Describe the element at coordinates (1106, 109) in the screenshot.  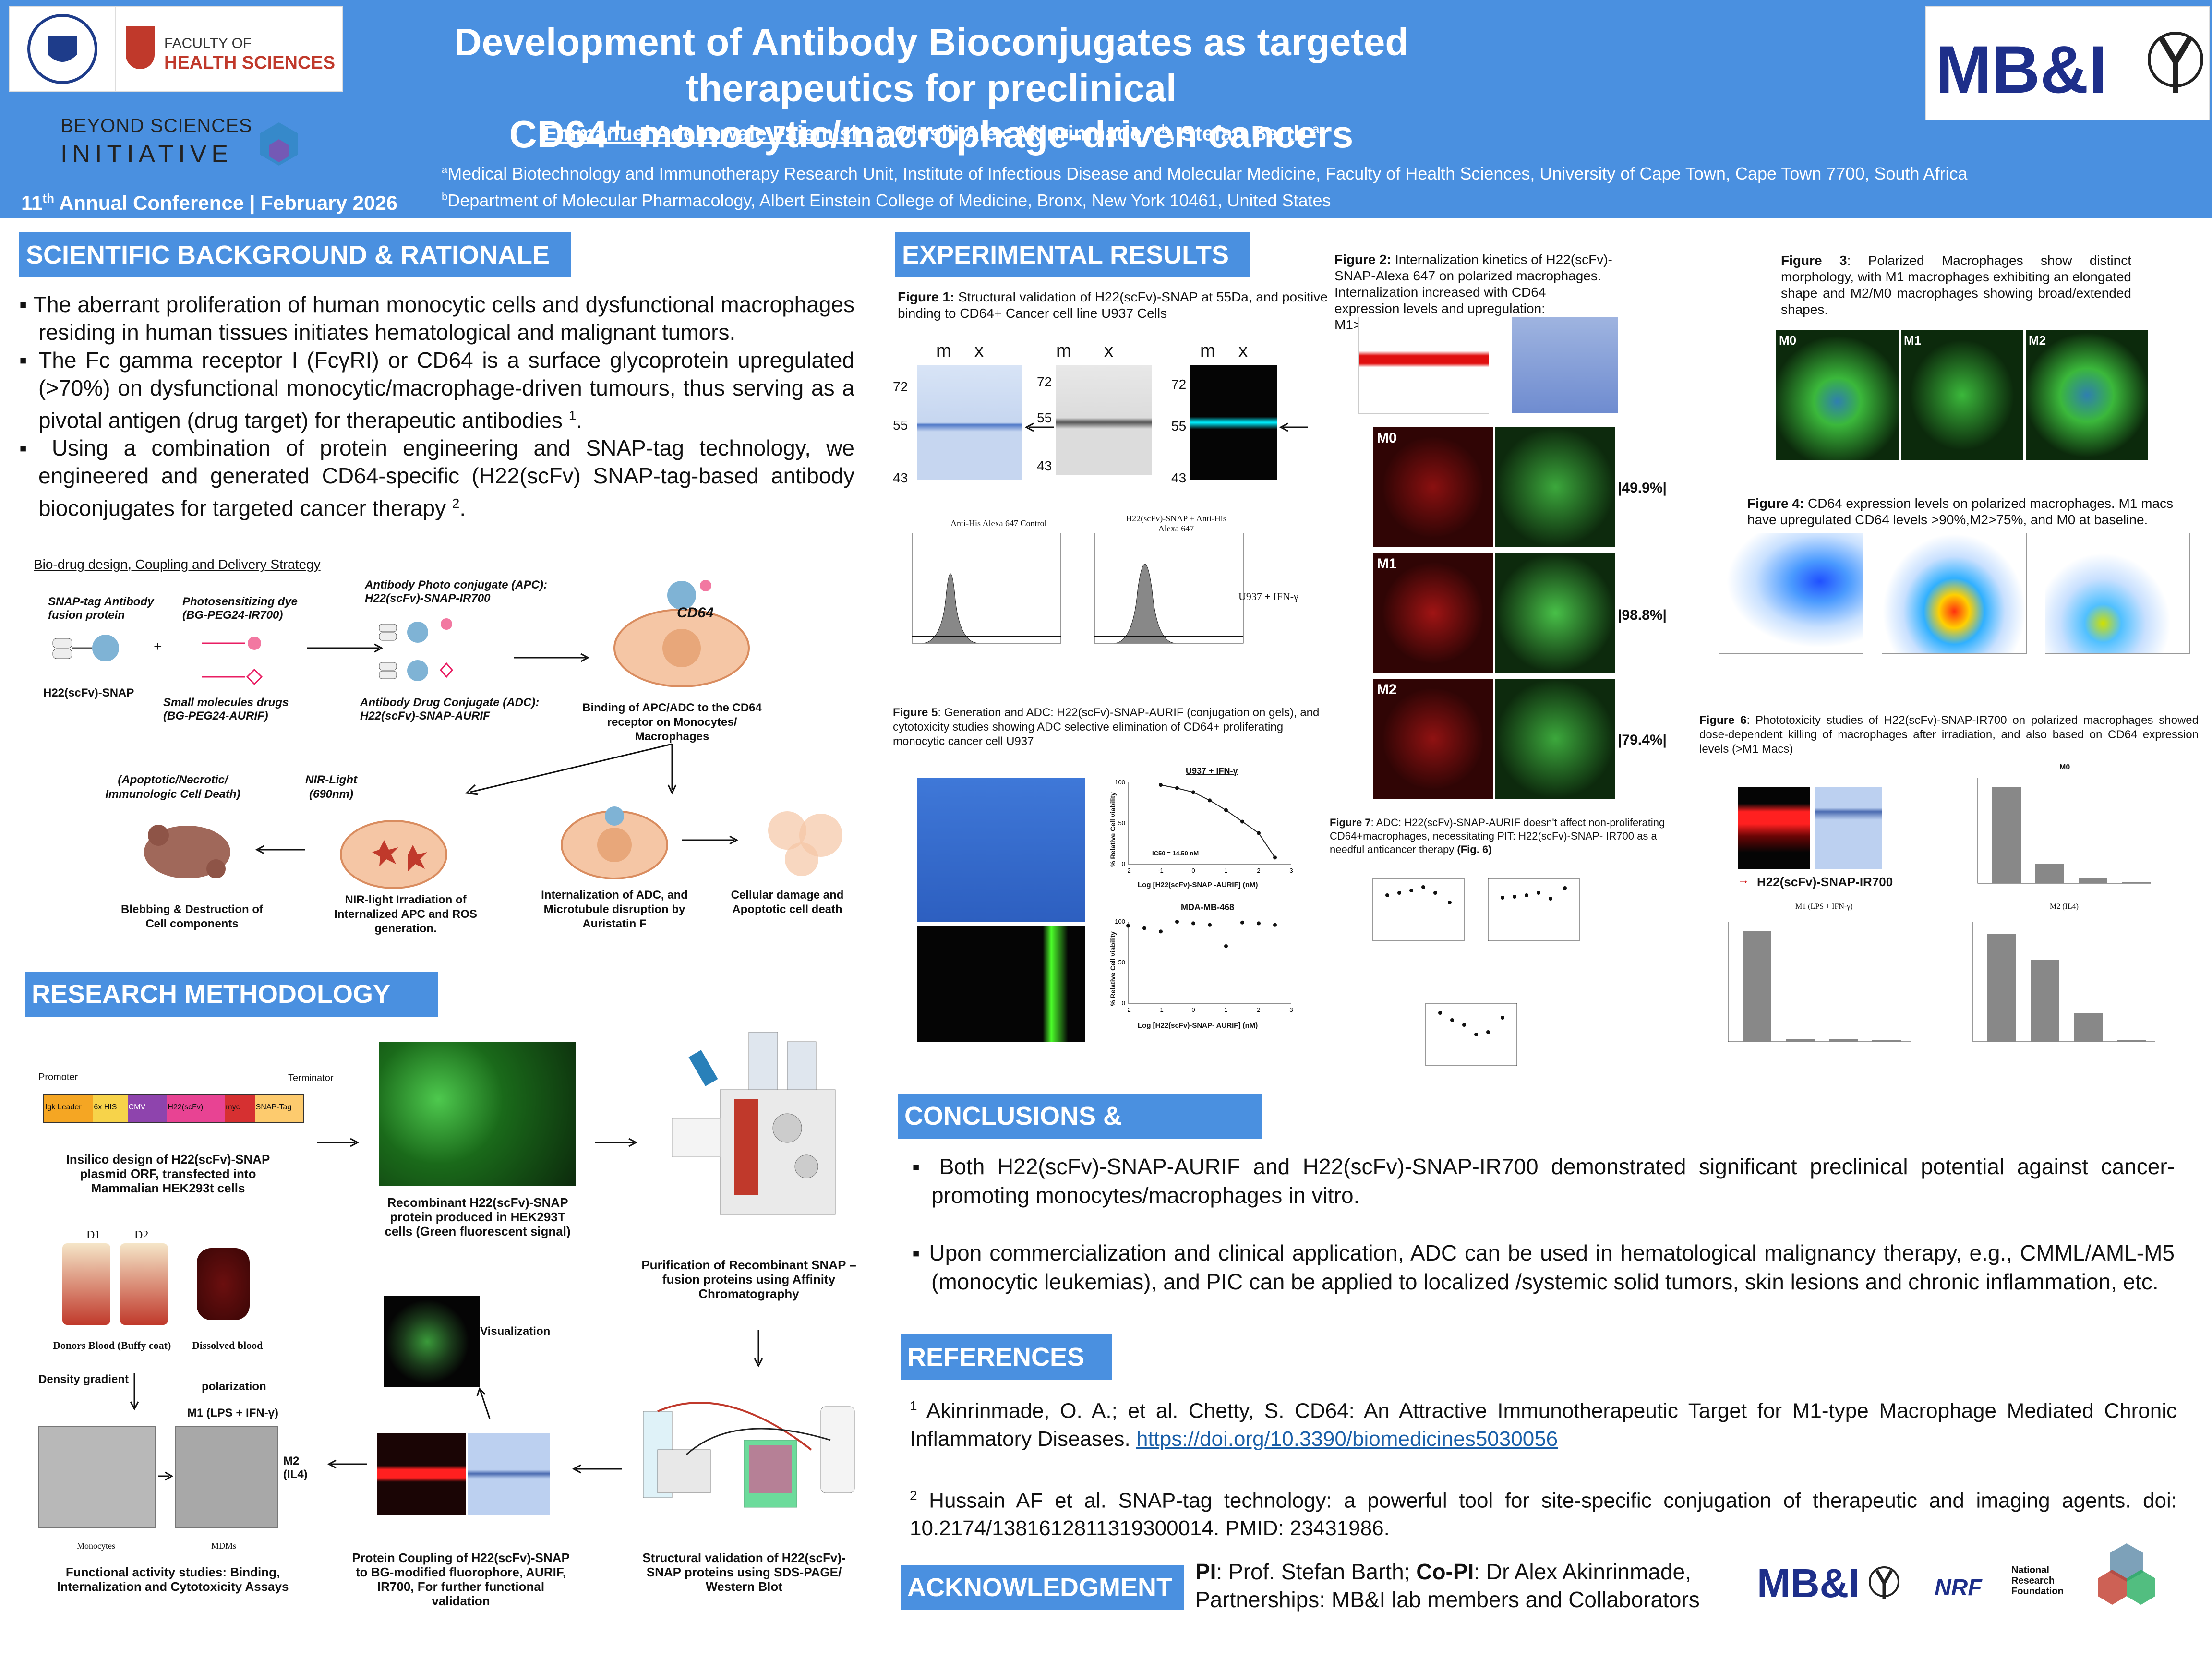
I see `header-banner` at that location.